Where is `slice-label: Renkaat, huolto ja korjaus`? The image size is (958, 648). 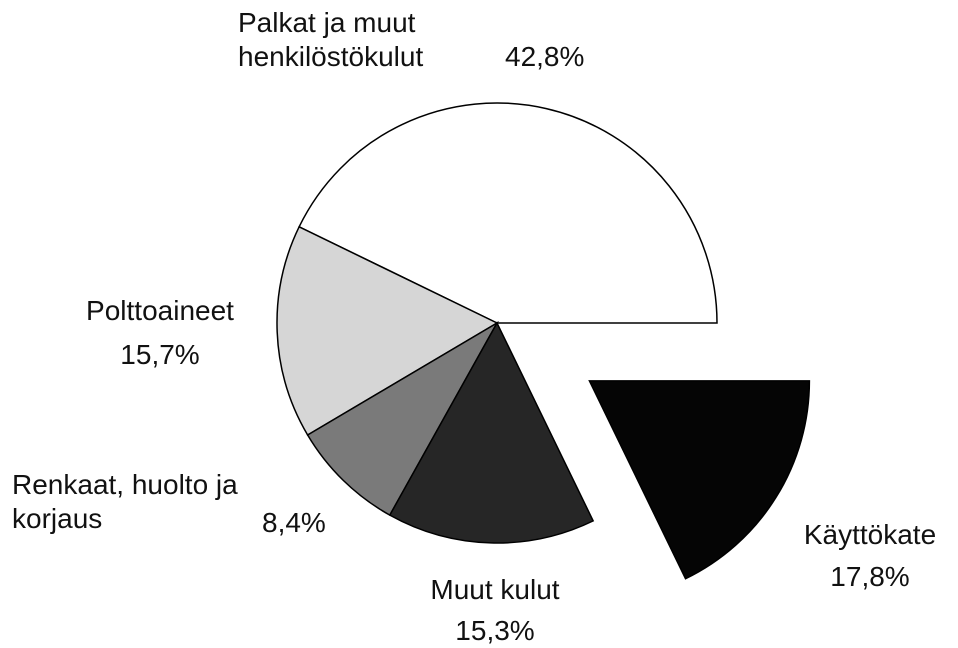
slice-label: Renkaat, huolto ja korjaus is located at coordinates (125, 501).